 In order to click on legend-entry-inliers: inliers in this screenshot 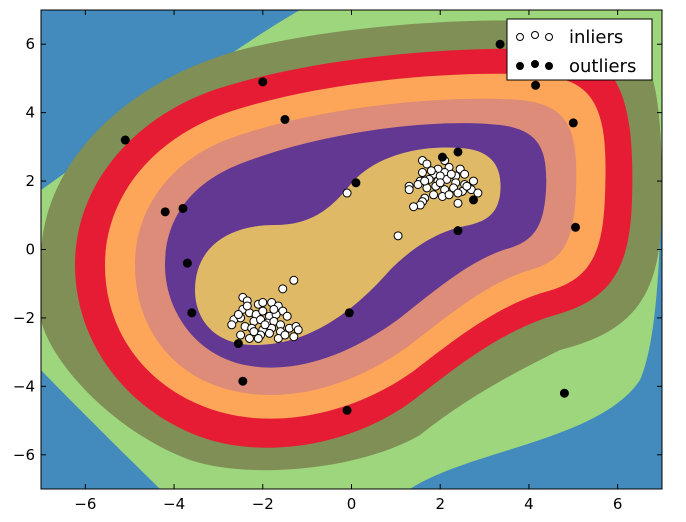, I will do `click(569, 37)`.